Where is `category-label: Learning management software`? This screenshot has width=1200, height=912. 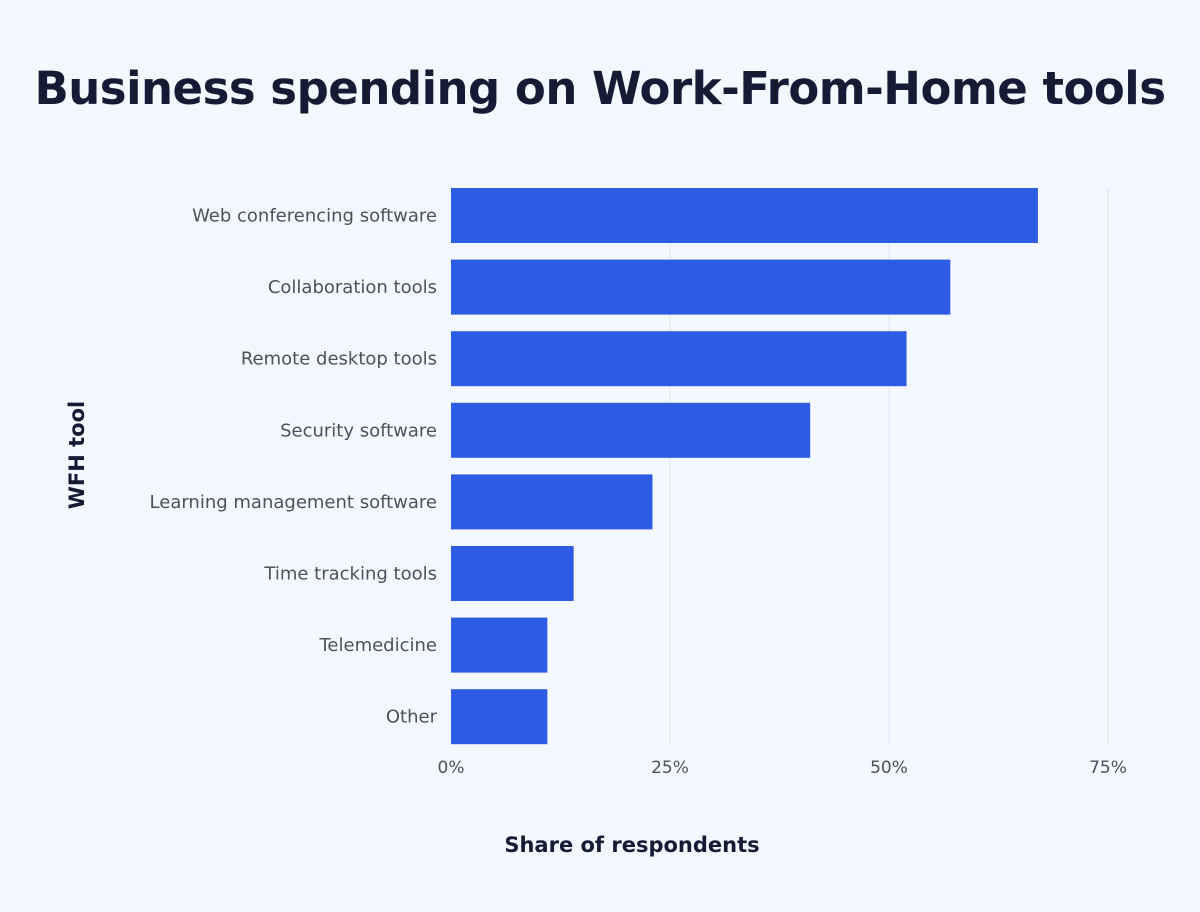
category-label: Learning management software is located at coordinates (293, 502).